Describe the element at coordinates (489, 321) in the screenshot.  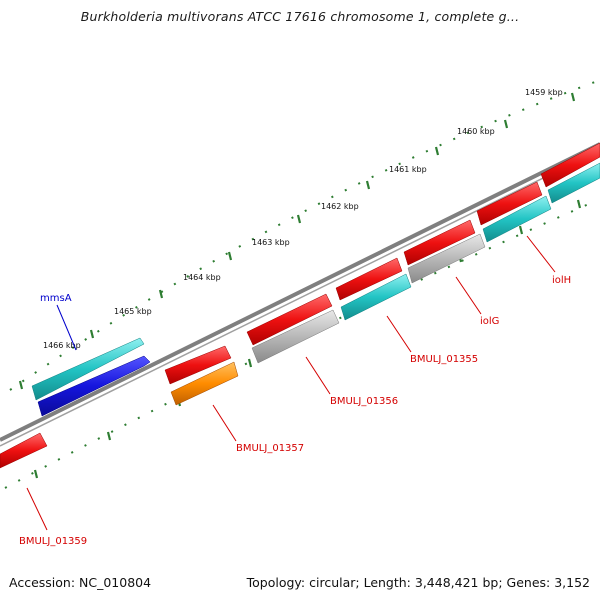
I see `label-iolG: iolG` at that location.